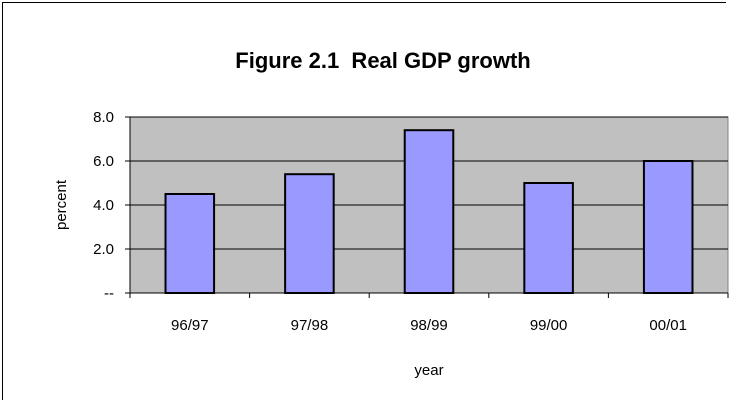 This screenshot has height=404, width=730. I want to click on y-tick-label: --, so click(109, 293).